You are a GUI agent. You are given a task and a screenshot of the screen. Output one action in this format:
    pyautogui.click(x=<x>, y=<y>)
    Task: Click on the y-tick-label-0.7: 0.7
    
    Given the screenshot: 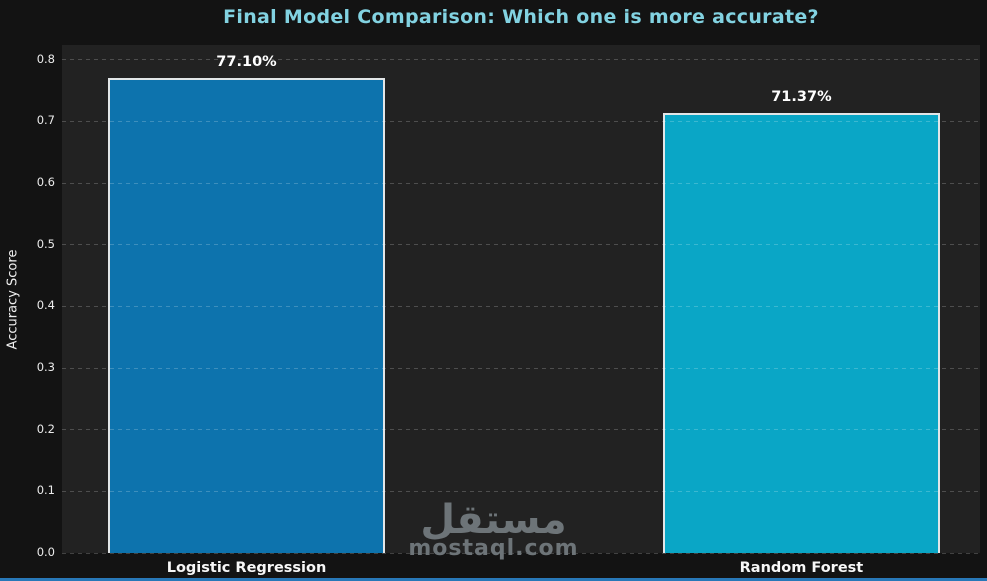 What is the action you would take?
    pyautogui.click(x=45, y=120)
    